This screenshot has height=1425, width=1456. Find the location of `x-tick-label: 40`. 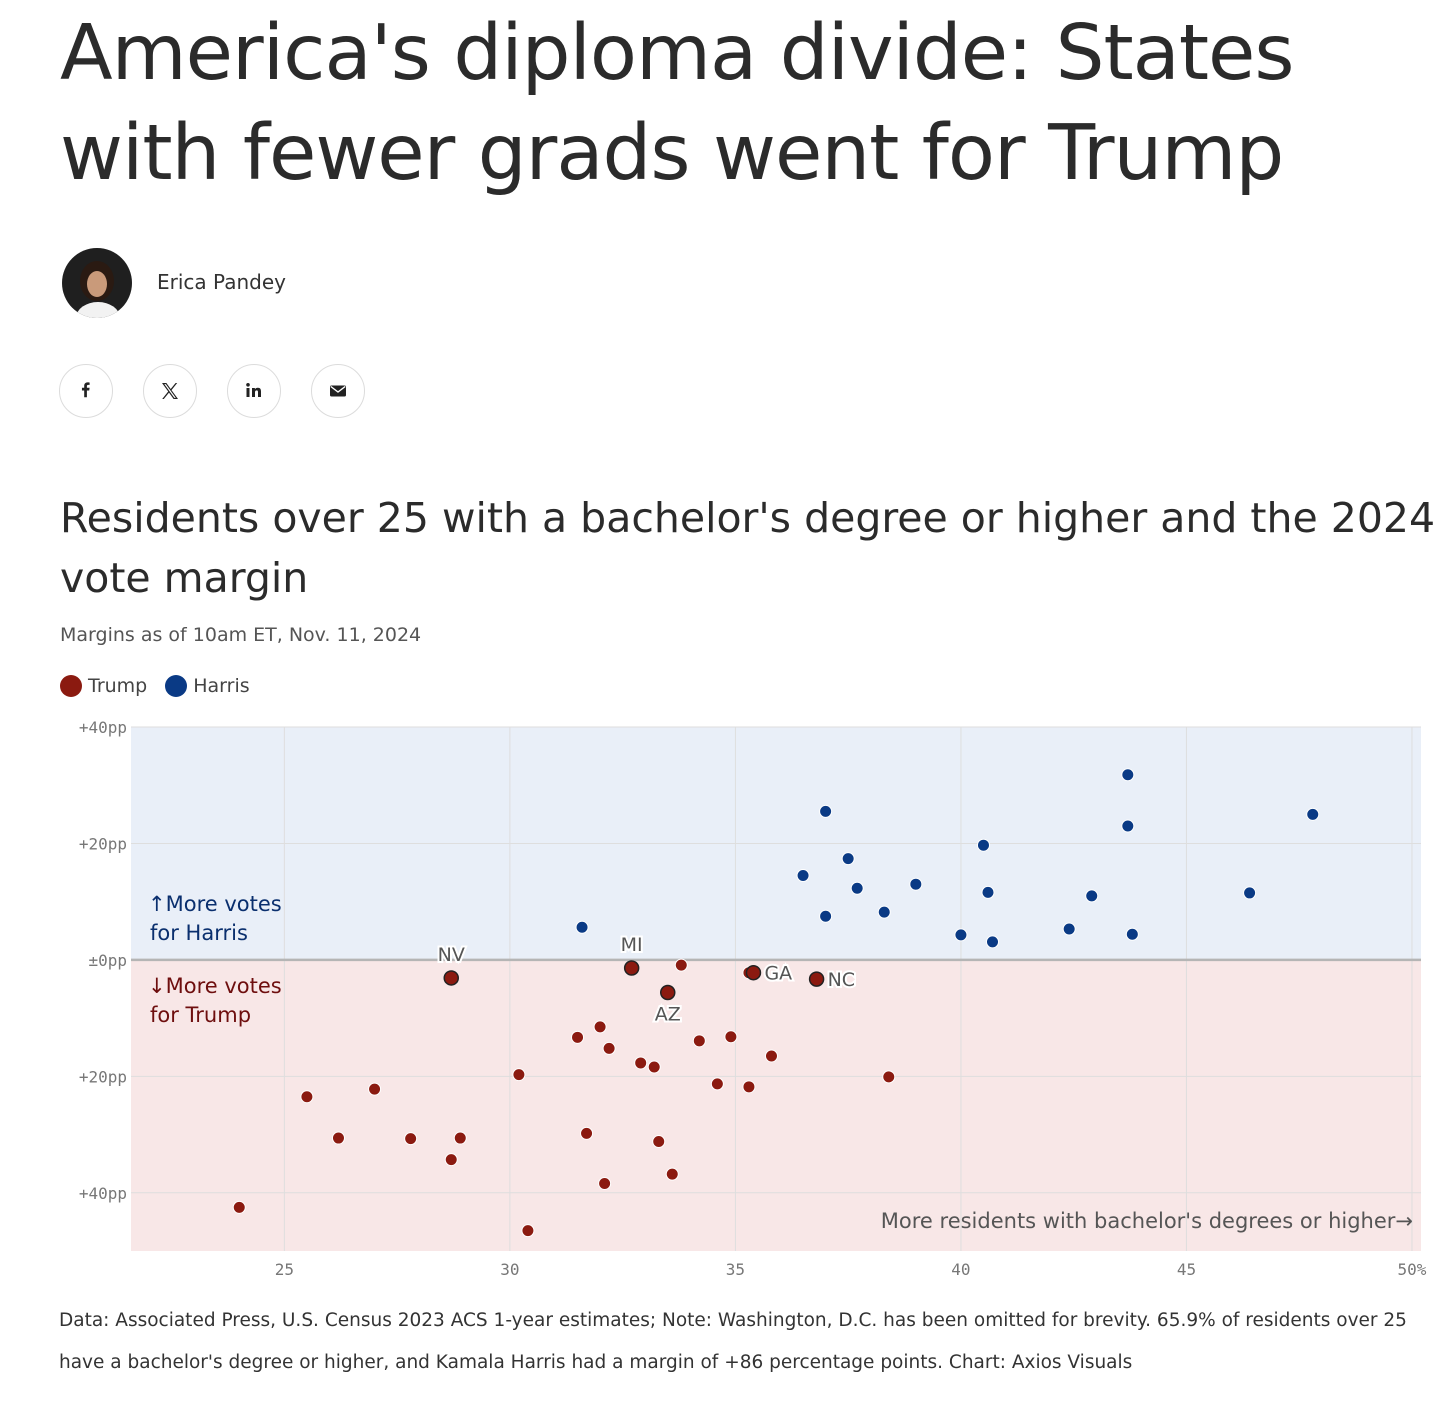

x-tick-label: 40 is located at coordinates (960, 1269).